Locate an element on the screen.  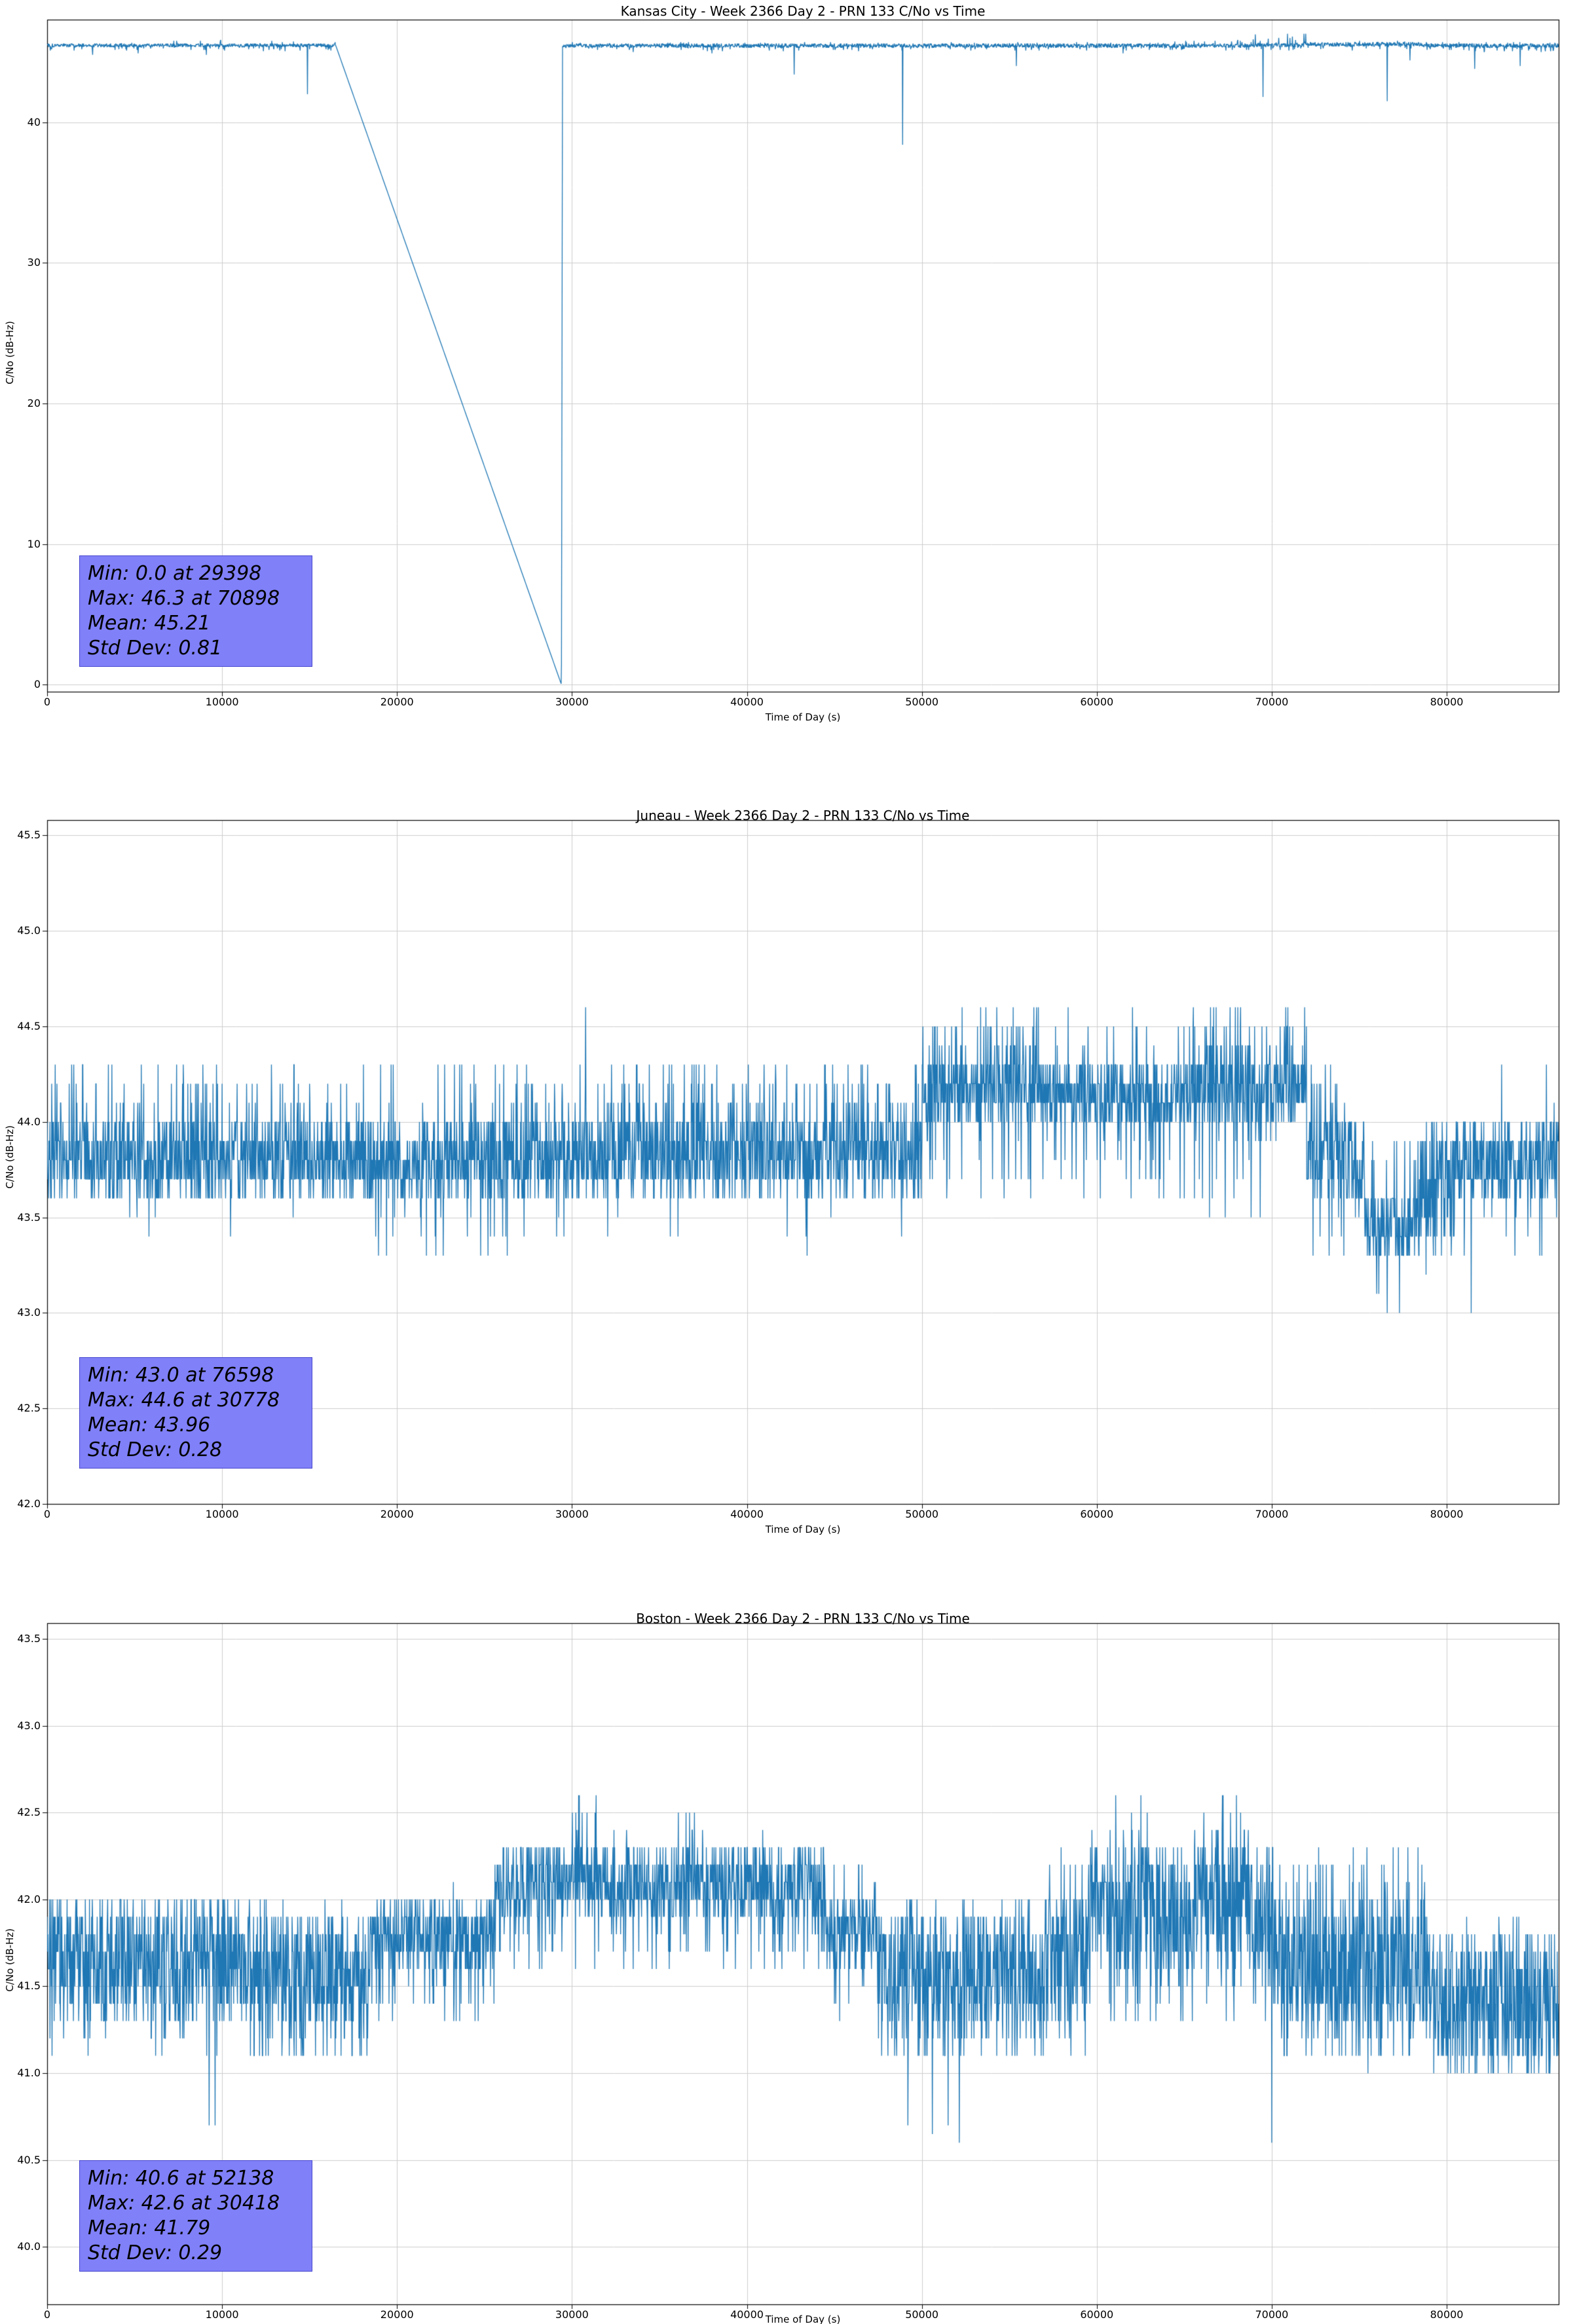
stats-stddev: Std Dev: 0.29 is located at coordinates (155, 2252).